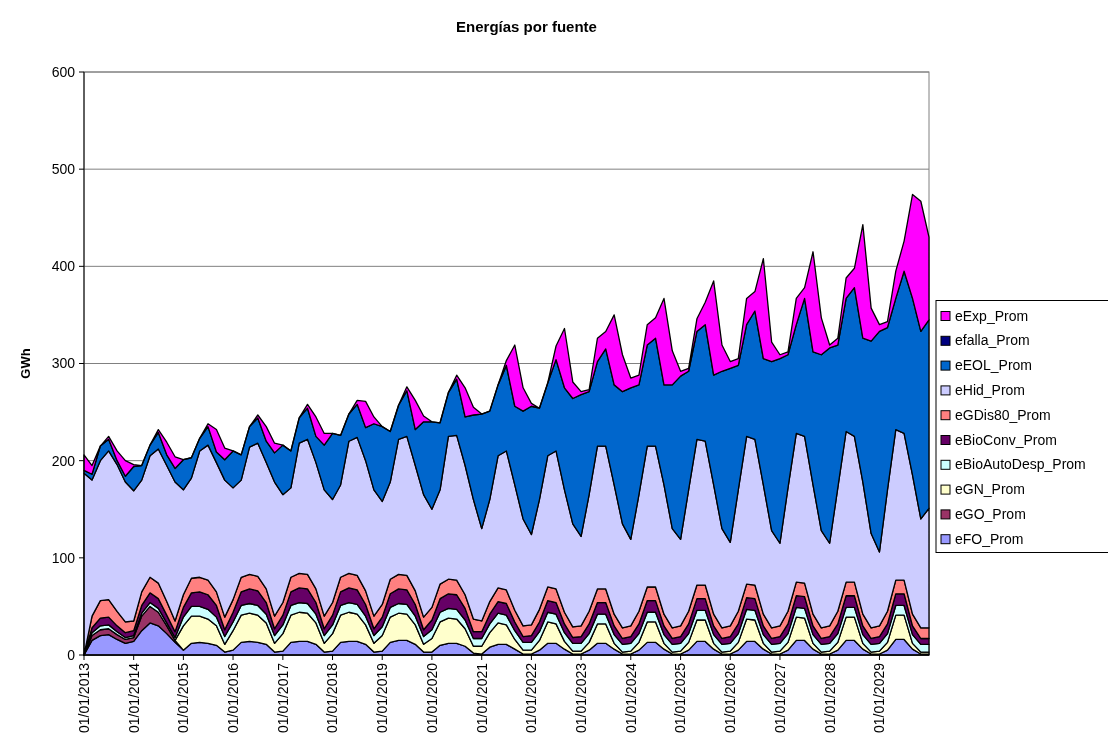 Image resolution: width=1116 pixels, height=747 pixels. I want to click on legend-label: eExp_Prom, so click(992, 315).